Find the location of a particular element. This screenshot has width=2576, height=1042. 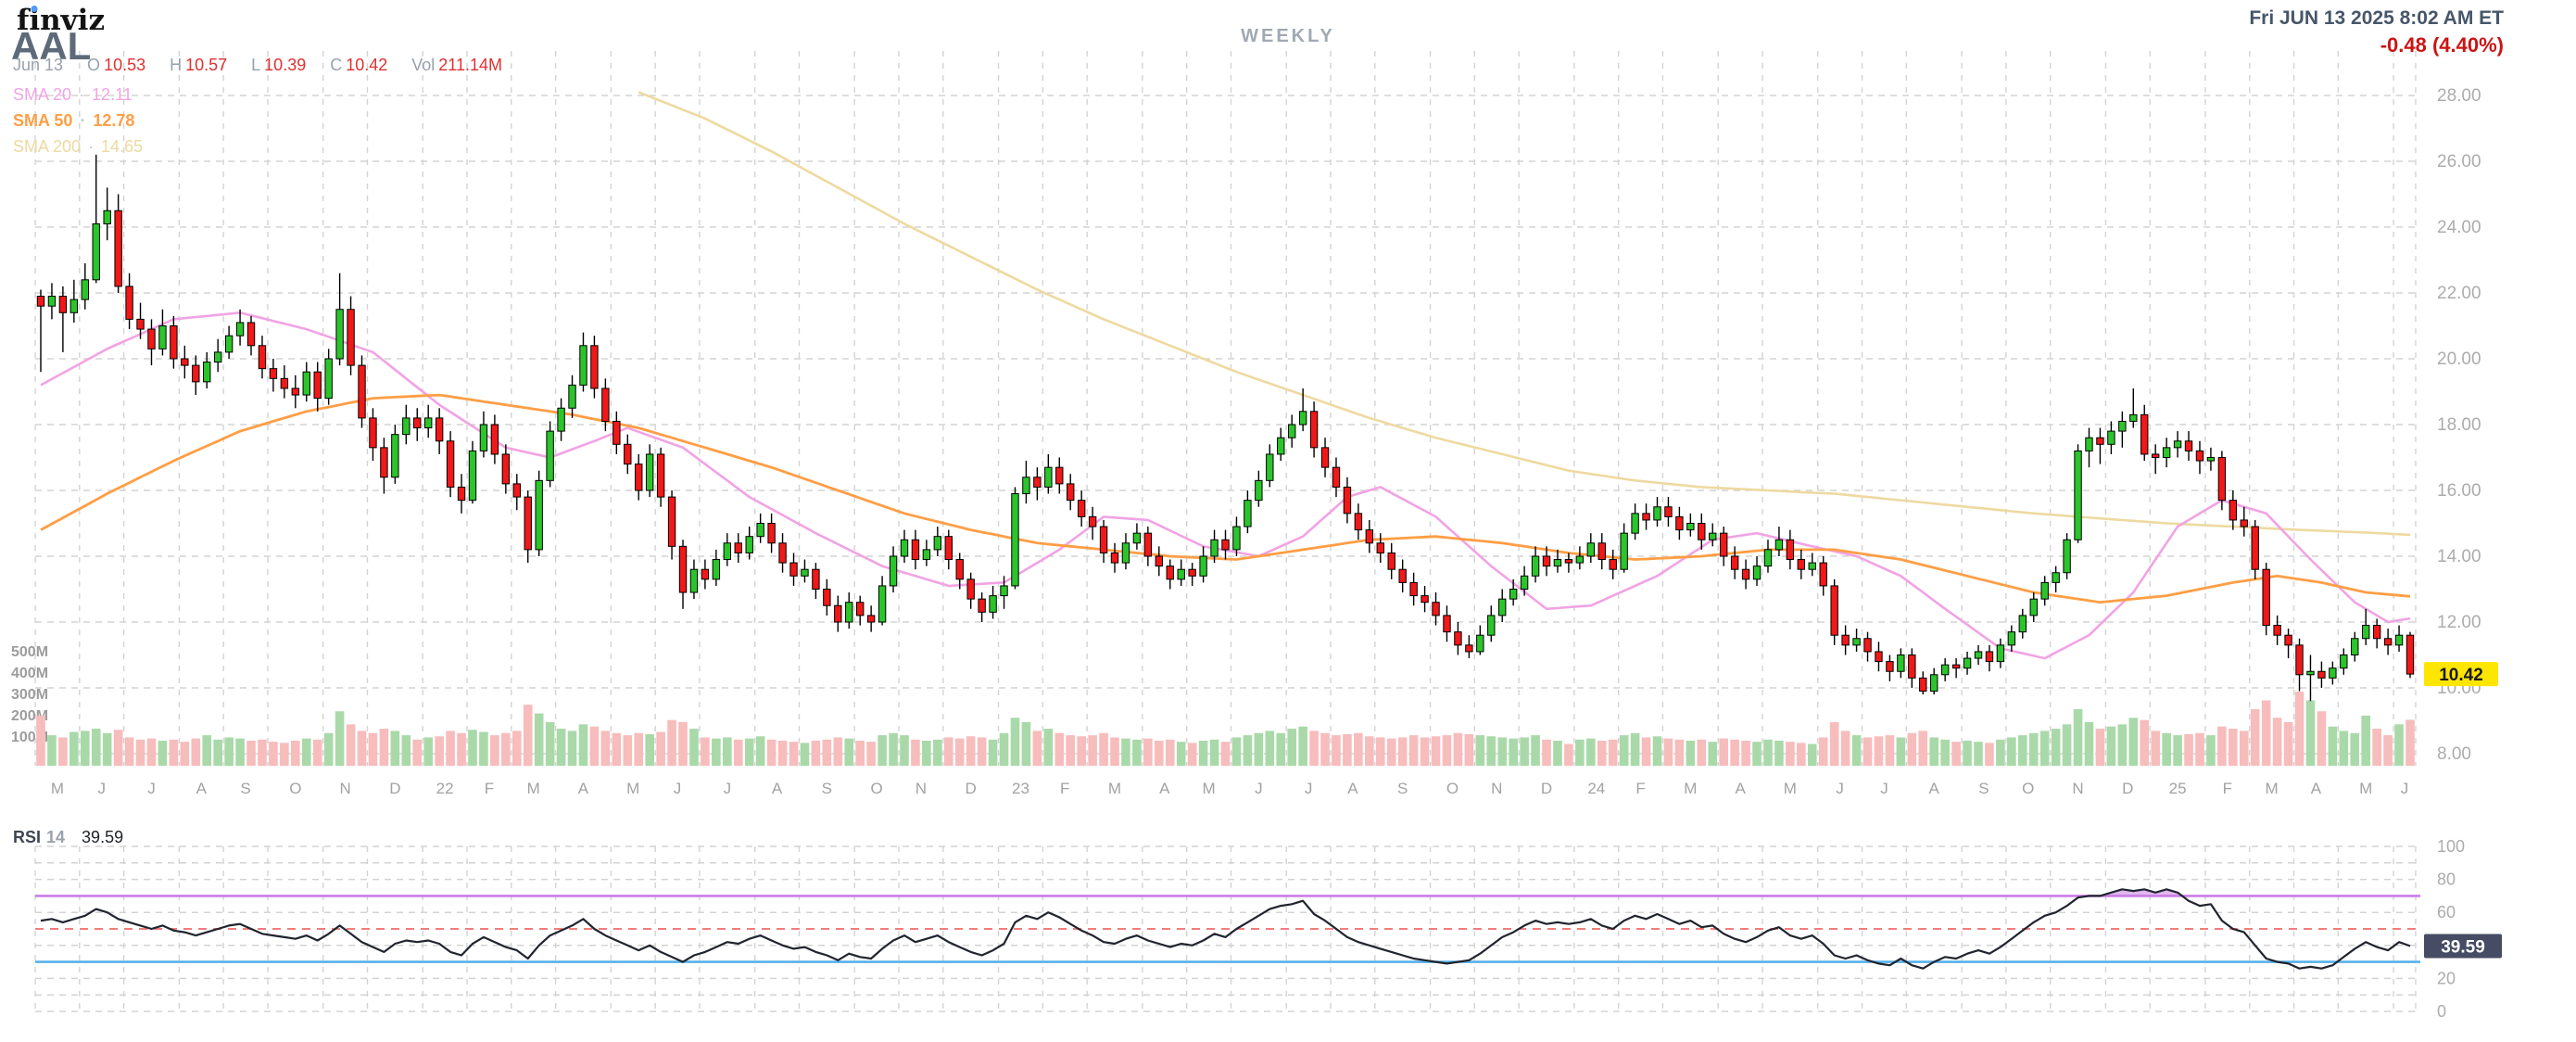

svg-text: F is located at coordinates (1640, 788).